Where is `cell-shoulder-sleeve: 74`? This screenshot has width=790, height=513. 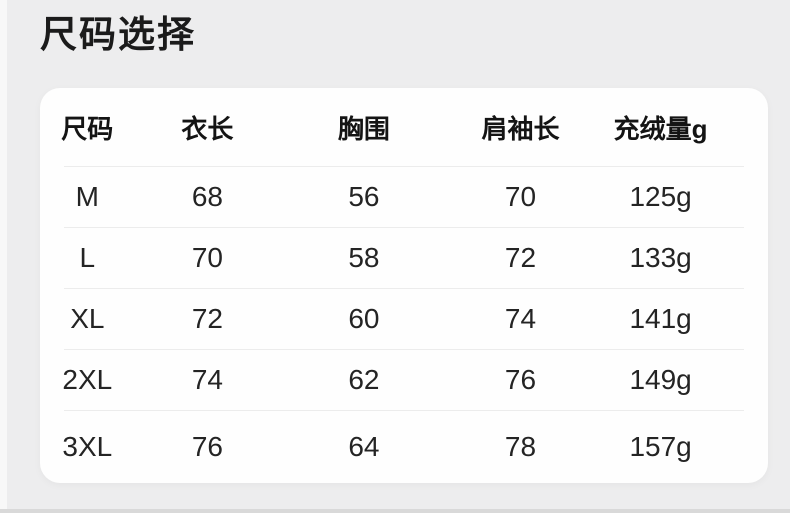 cell-shoulder-sleeve: 74 is located at coordinates (520, 318).